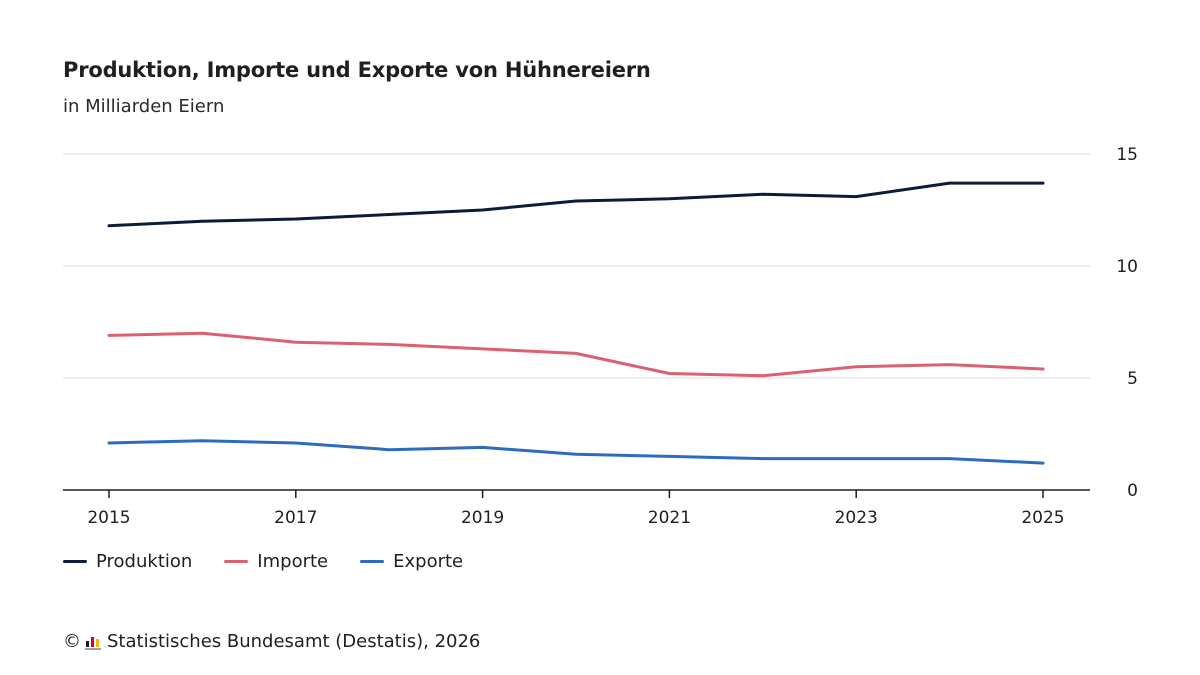 The height and width of the screenshot is (675, 1200). Describe the element at coordinates (482, 518) in the screenshot. I see `x-tick-label: 2019` at that location.